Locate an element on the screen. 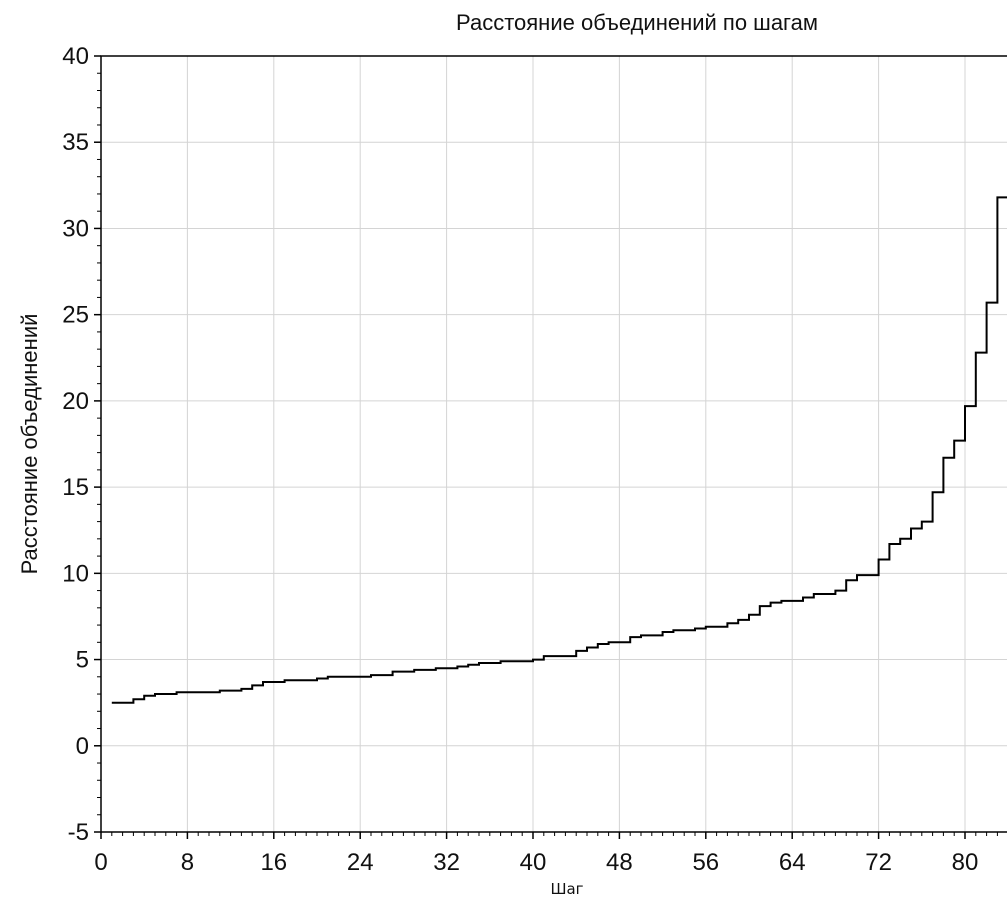 This screenshot has width=1007, height=898. y-tick-label: 25 is located at coordinates (75, 315).